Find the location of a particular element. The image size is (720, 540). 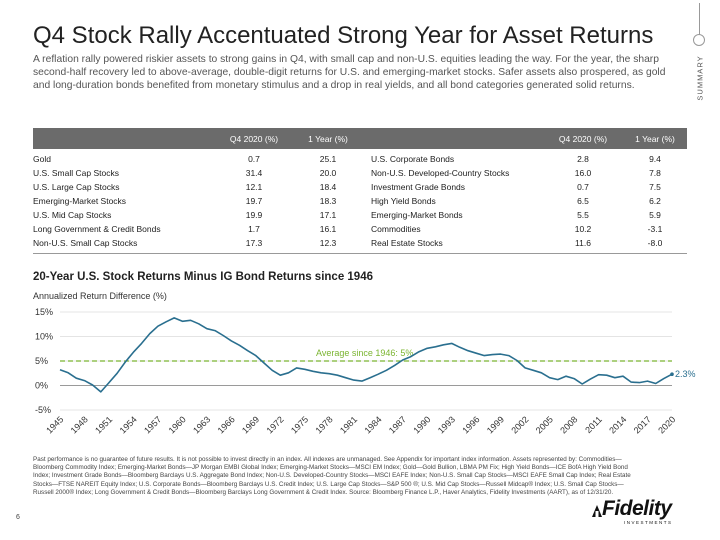

x-tick-label: 1999 is located at coordinates (495, 424).